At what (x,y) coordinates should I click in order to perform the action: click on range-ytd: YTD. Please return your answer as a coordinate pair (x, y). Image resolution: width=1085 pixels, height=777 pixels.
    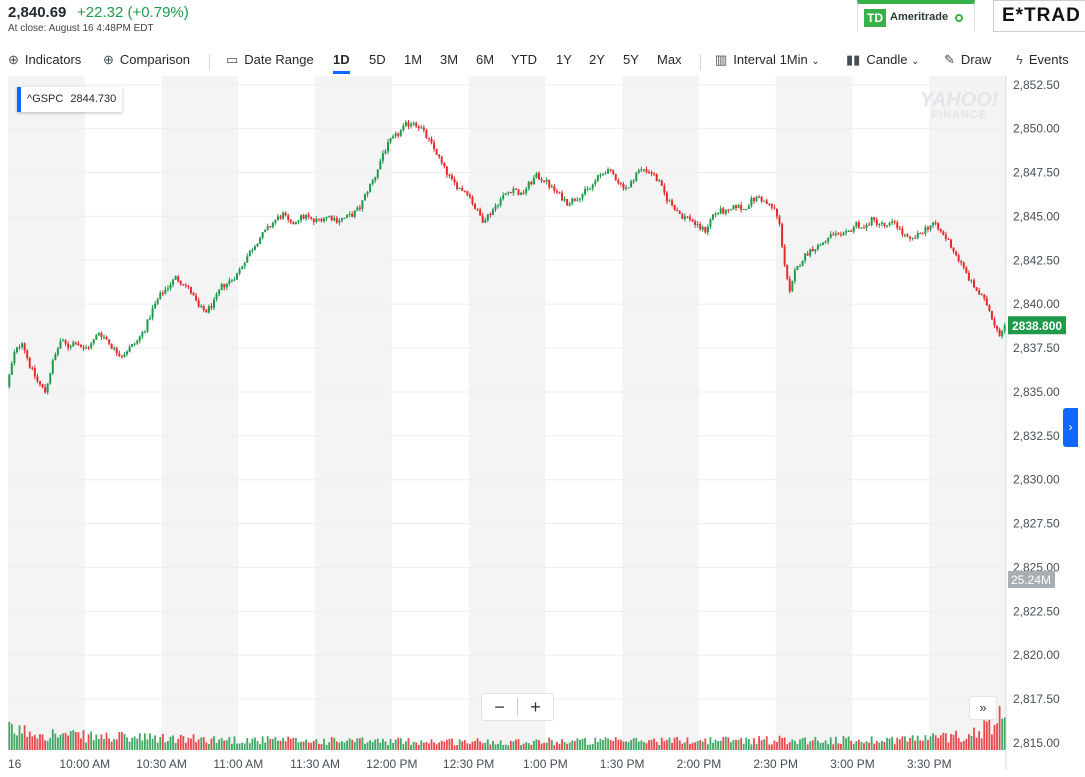
    Looking at the image, I should click on (524, 59).